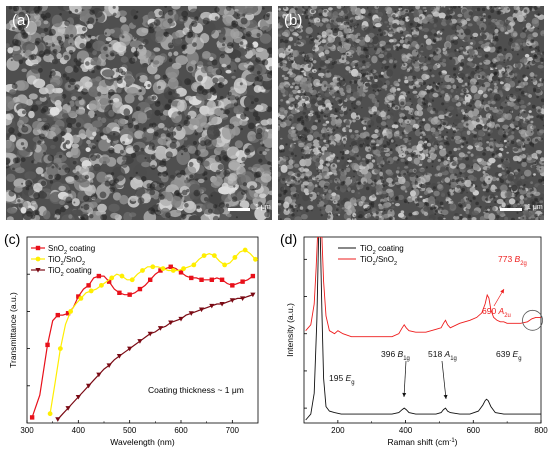 Image resolution: width=550 pixels, height=453 pixels. I want to click on scale-bar-a, so click(239, 209).